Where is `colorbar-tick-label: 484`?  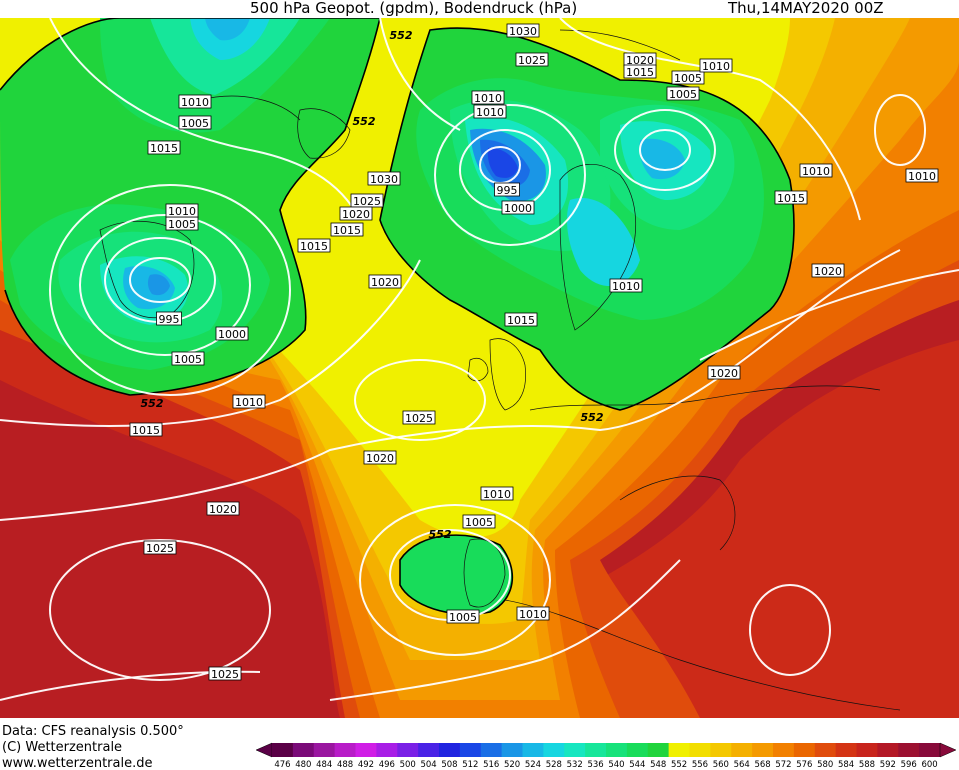
colorbar-tick-label: 484 is located at coordinates (324, 765).